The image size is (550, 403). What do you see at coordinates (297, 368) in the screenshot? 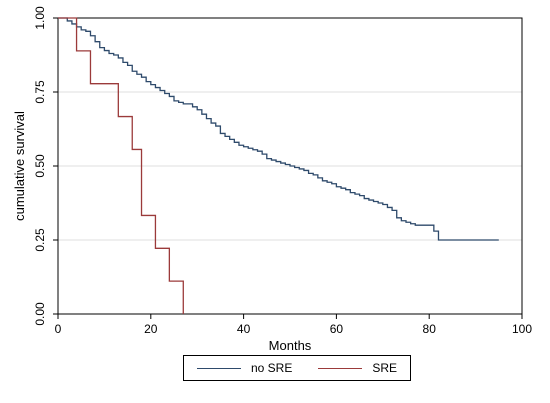
I see `legend: no SRE SRE` at bounding box center [297, 368].